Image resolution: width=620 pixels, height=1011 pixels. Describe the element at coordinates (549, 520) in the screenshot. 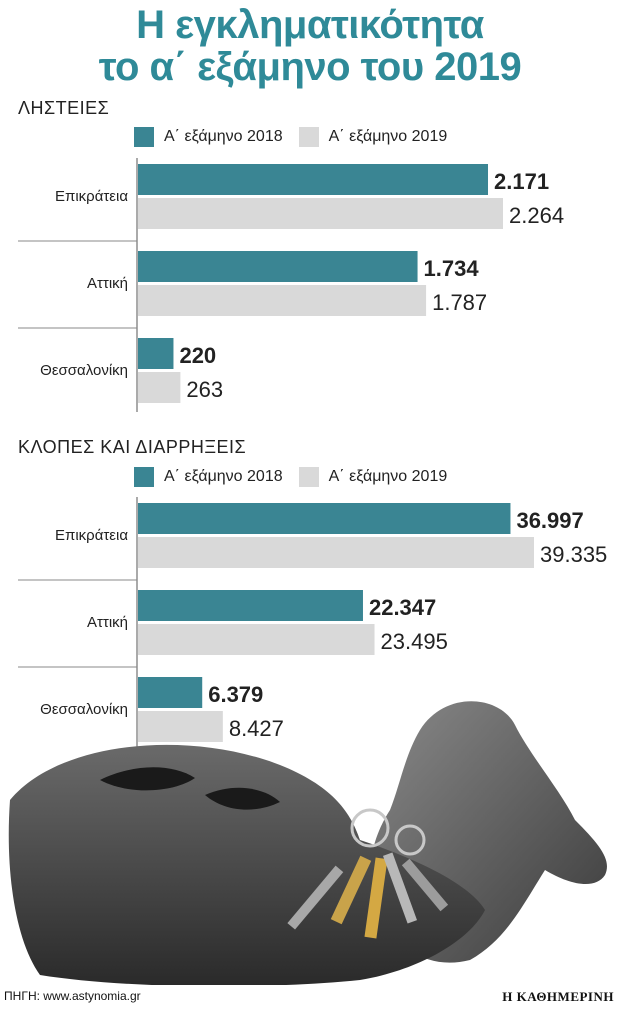

I see `data-label: 36.997` at that location.